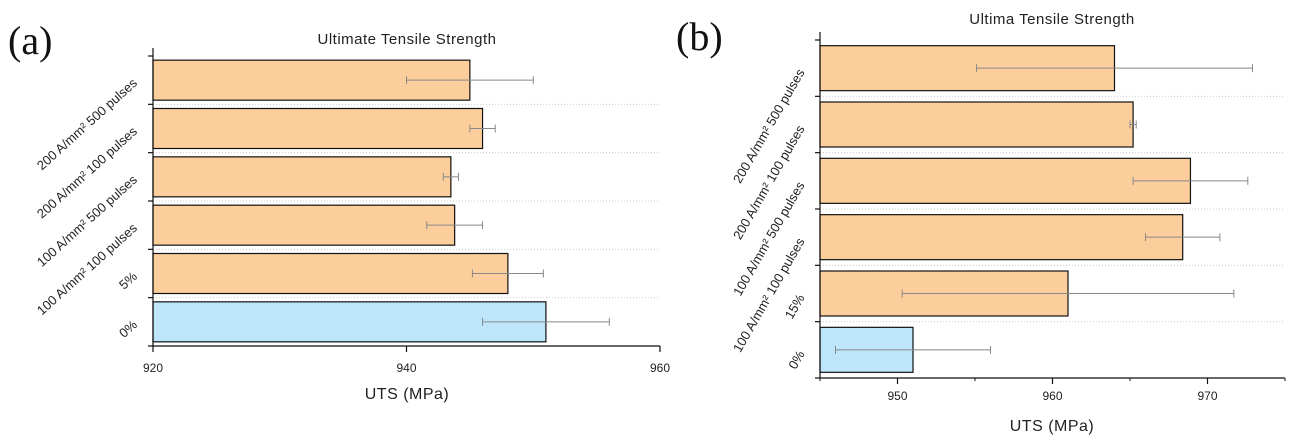 This screenshot has width=1298, height=444. What do you see at coordinates (407, 39) in the screenshot?
I see `chart-title: Ultimate Tensile Strength` at bounding box center [407, 39].